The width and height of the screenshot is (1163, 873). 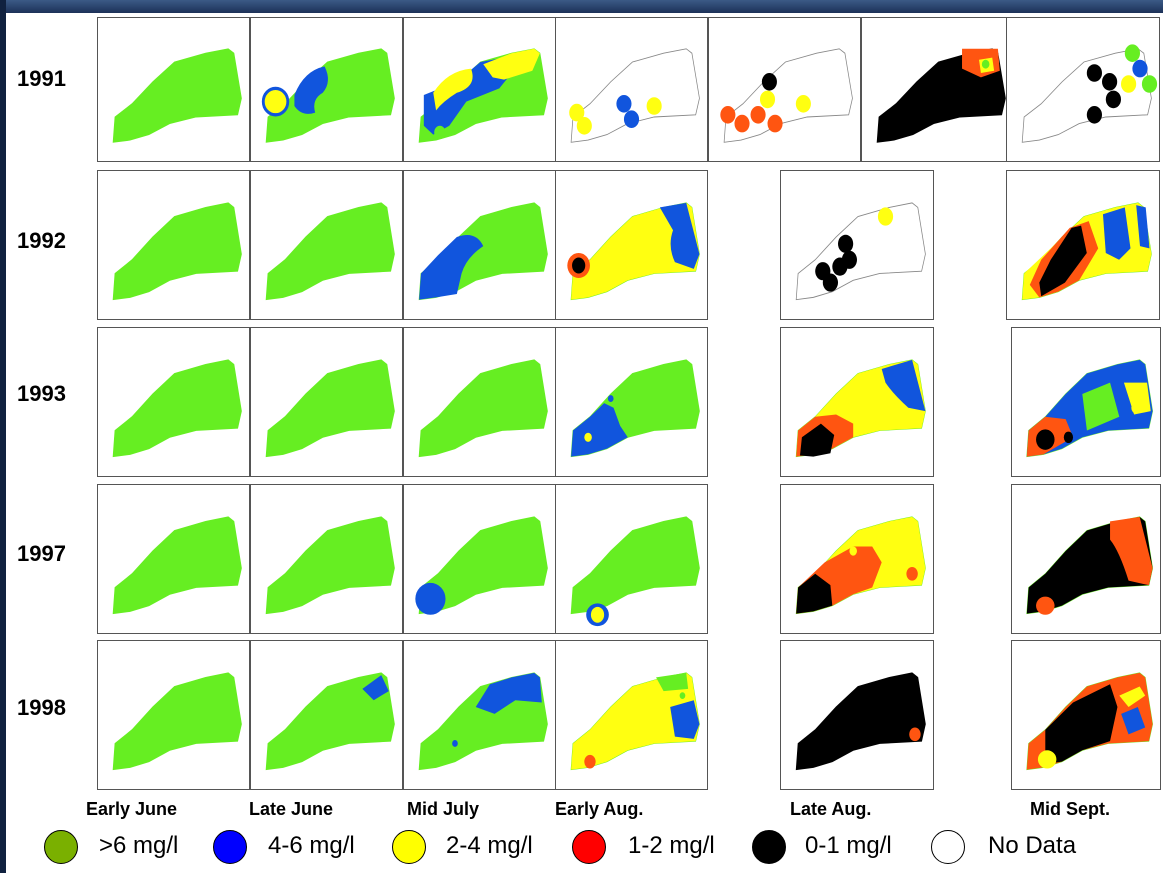 I want to click on period-label-mid-sept: Mid Sept., so click(x=1070, y=809).